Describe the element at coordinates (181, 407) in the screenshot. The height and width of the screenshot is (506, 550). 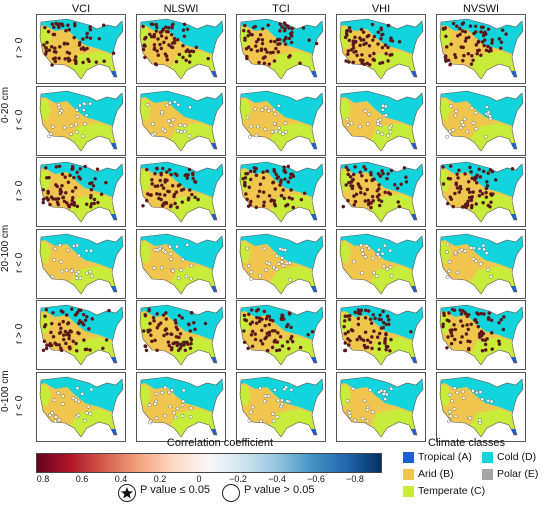
I see `us-outline` at that location.